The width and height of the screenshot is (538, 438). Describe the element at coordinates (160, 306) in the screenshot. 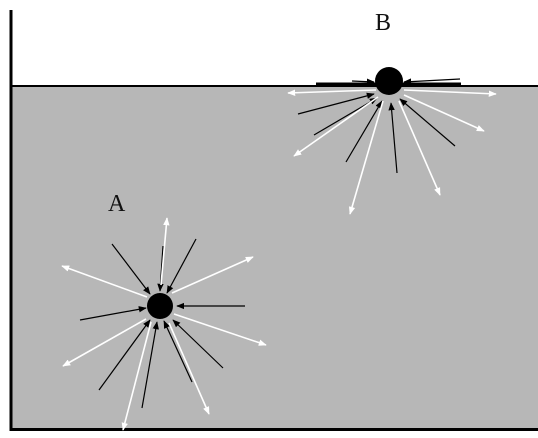

I see `molecule-a` at that location.